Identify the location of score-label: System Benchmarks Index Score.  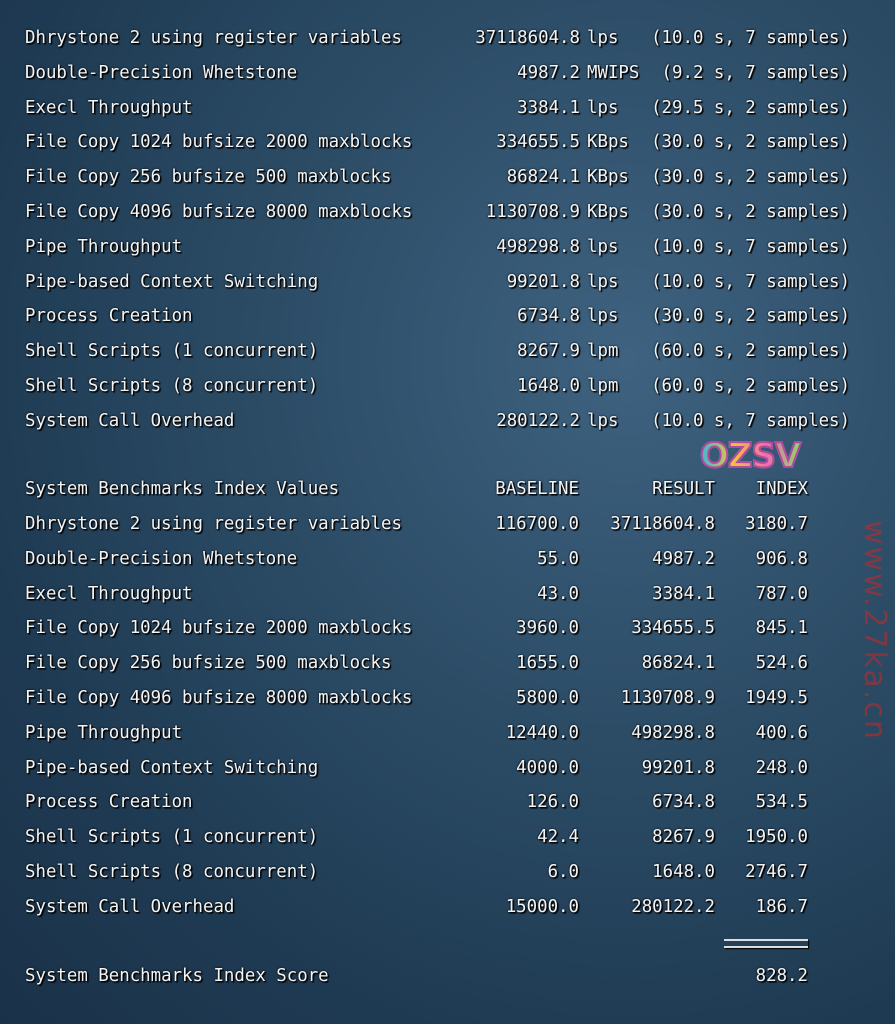
(177, 976).